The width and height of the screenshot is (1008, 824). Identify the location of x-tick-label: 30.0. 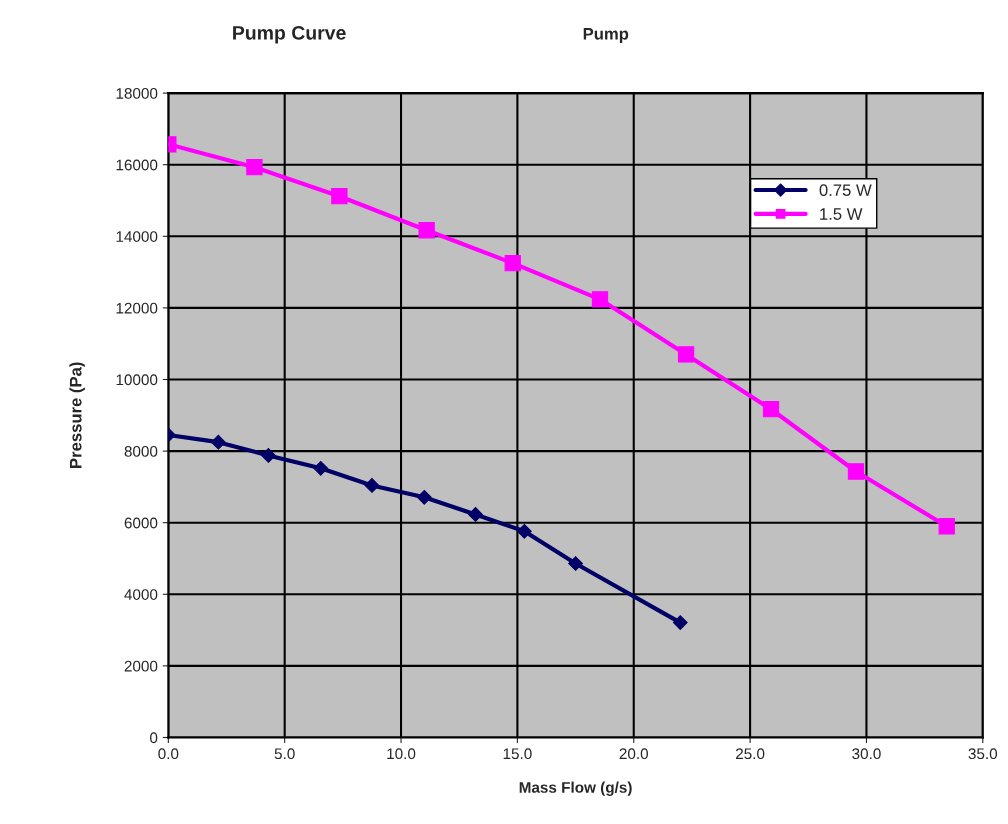
(866, 754).